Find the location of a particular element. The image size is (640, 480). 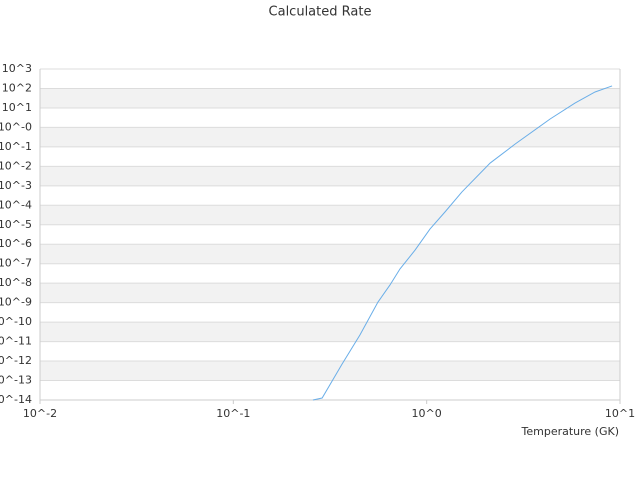

y-tick-label: 10^-4 is located at coordinates (16, 204).